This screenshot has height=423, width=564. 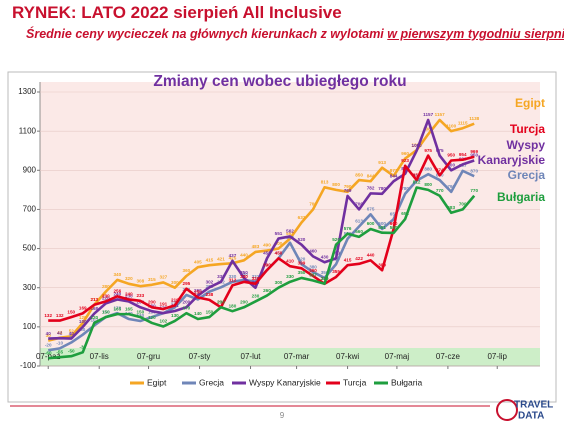 I want to click on data-label: -10, so click(x=59, y=343).